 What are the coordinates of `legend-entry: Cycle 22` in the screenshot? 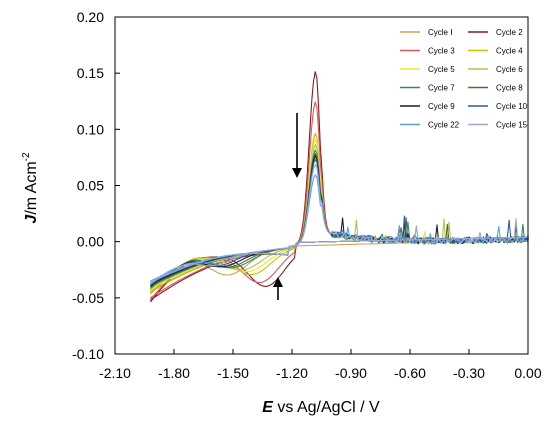 It's located at (444, 125).